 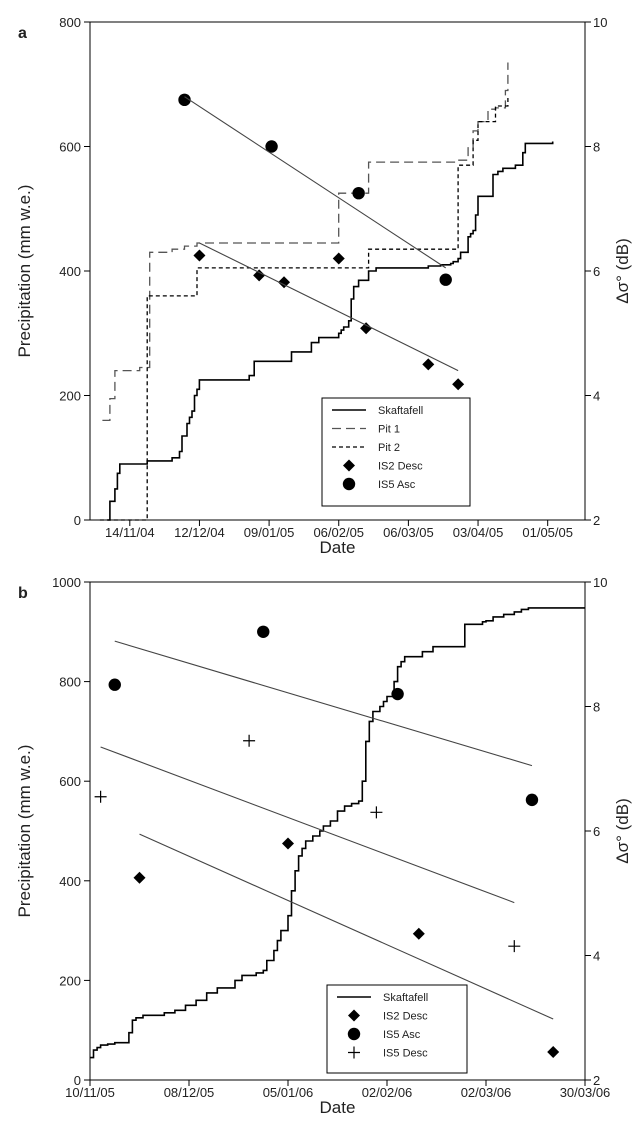 What do you see at coordinates (77, 1080) in the screenshot?
I see `y-tick-label: 0` at bounding box center [77, 1080].